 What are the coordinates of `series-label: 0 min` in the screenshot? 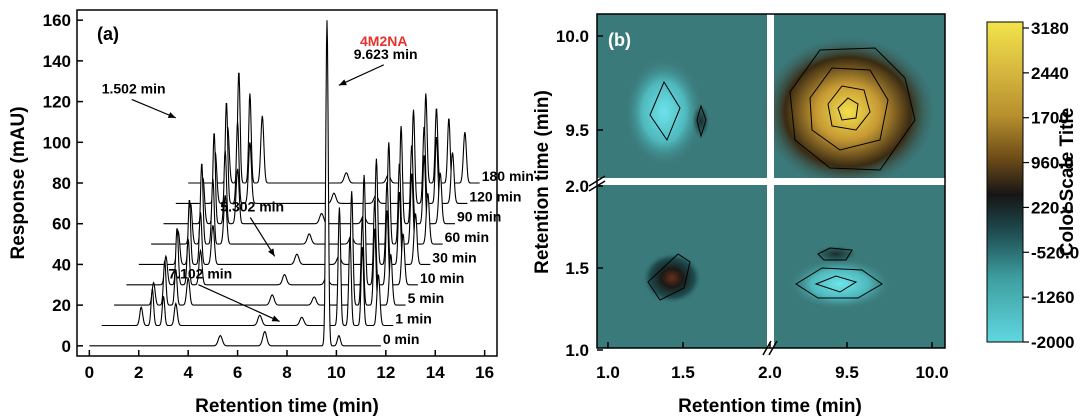 It's located at (401, 339).